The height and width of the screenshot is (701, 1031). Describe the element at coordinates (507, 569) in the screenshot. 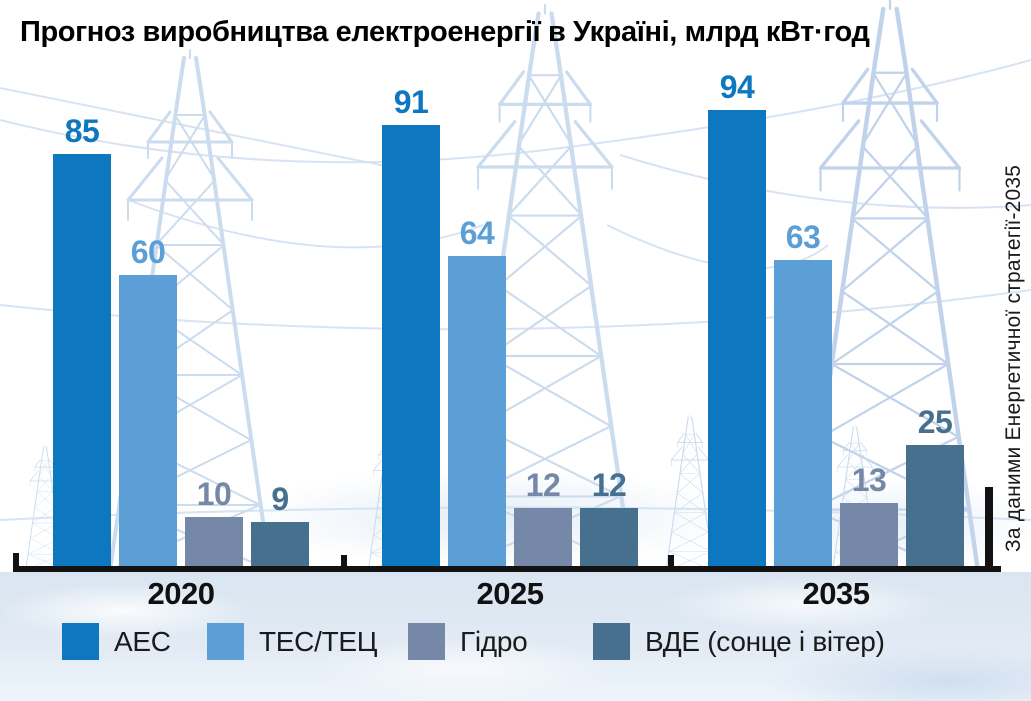

I see `x-axis-line` at that location.